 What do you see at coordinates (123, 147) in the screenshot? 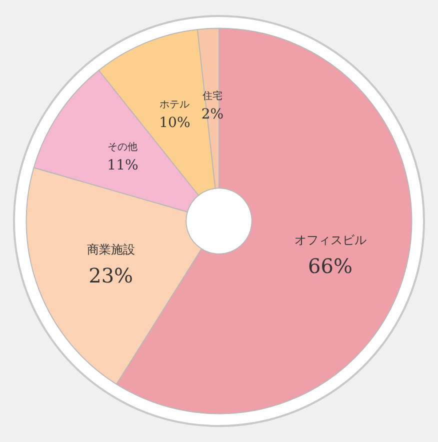
I see `slice-label: その他` at bounding box center [123, 147].